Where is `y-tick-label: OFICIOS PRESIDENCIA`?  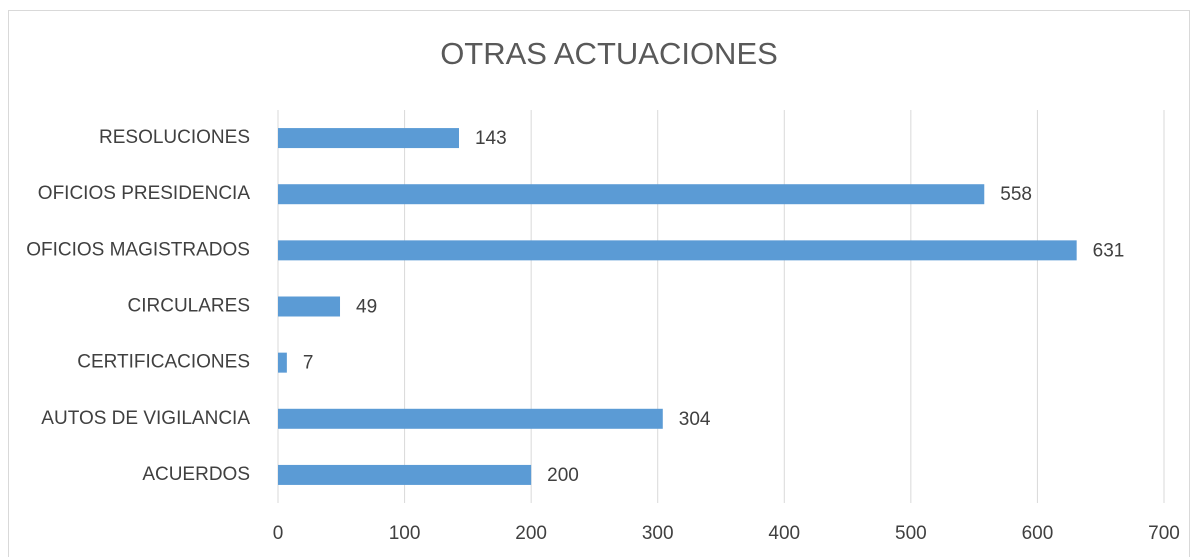
y-tick-label: OFICIOS PRESIDENCIA is located at coordinates (144, 193).